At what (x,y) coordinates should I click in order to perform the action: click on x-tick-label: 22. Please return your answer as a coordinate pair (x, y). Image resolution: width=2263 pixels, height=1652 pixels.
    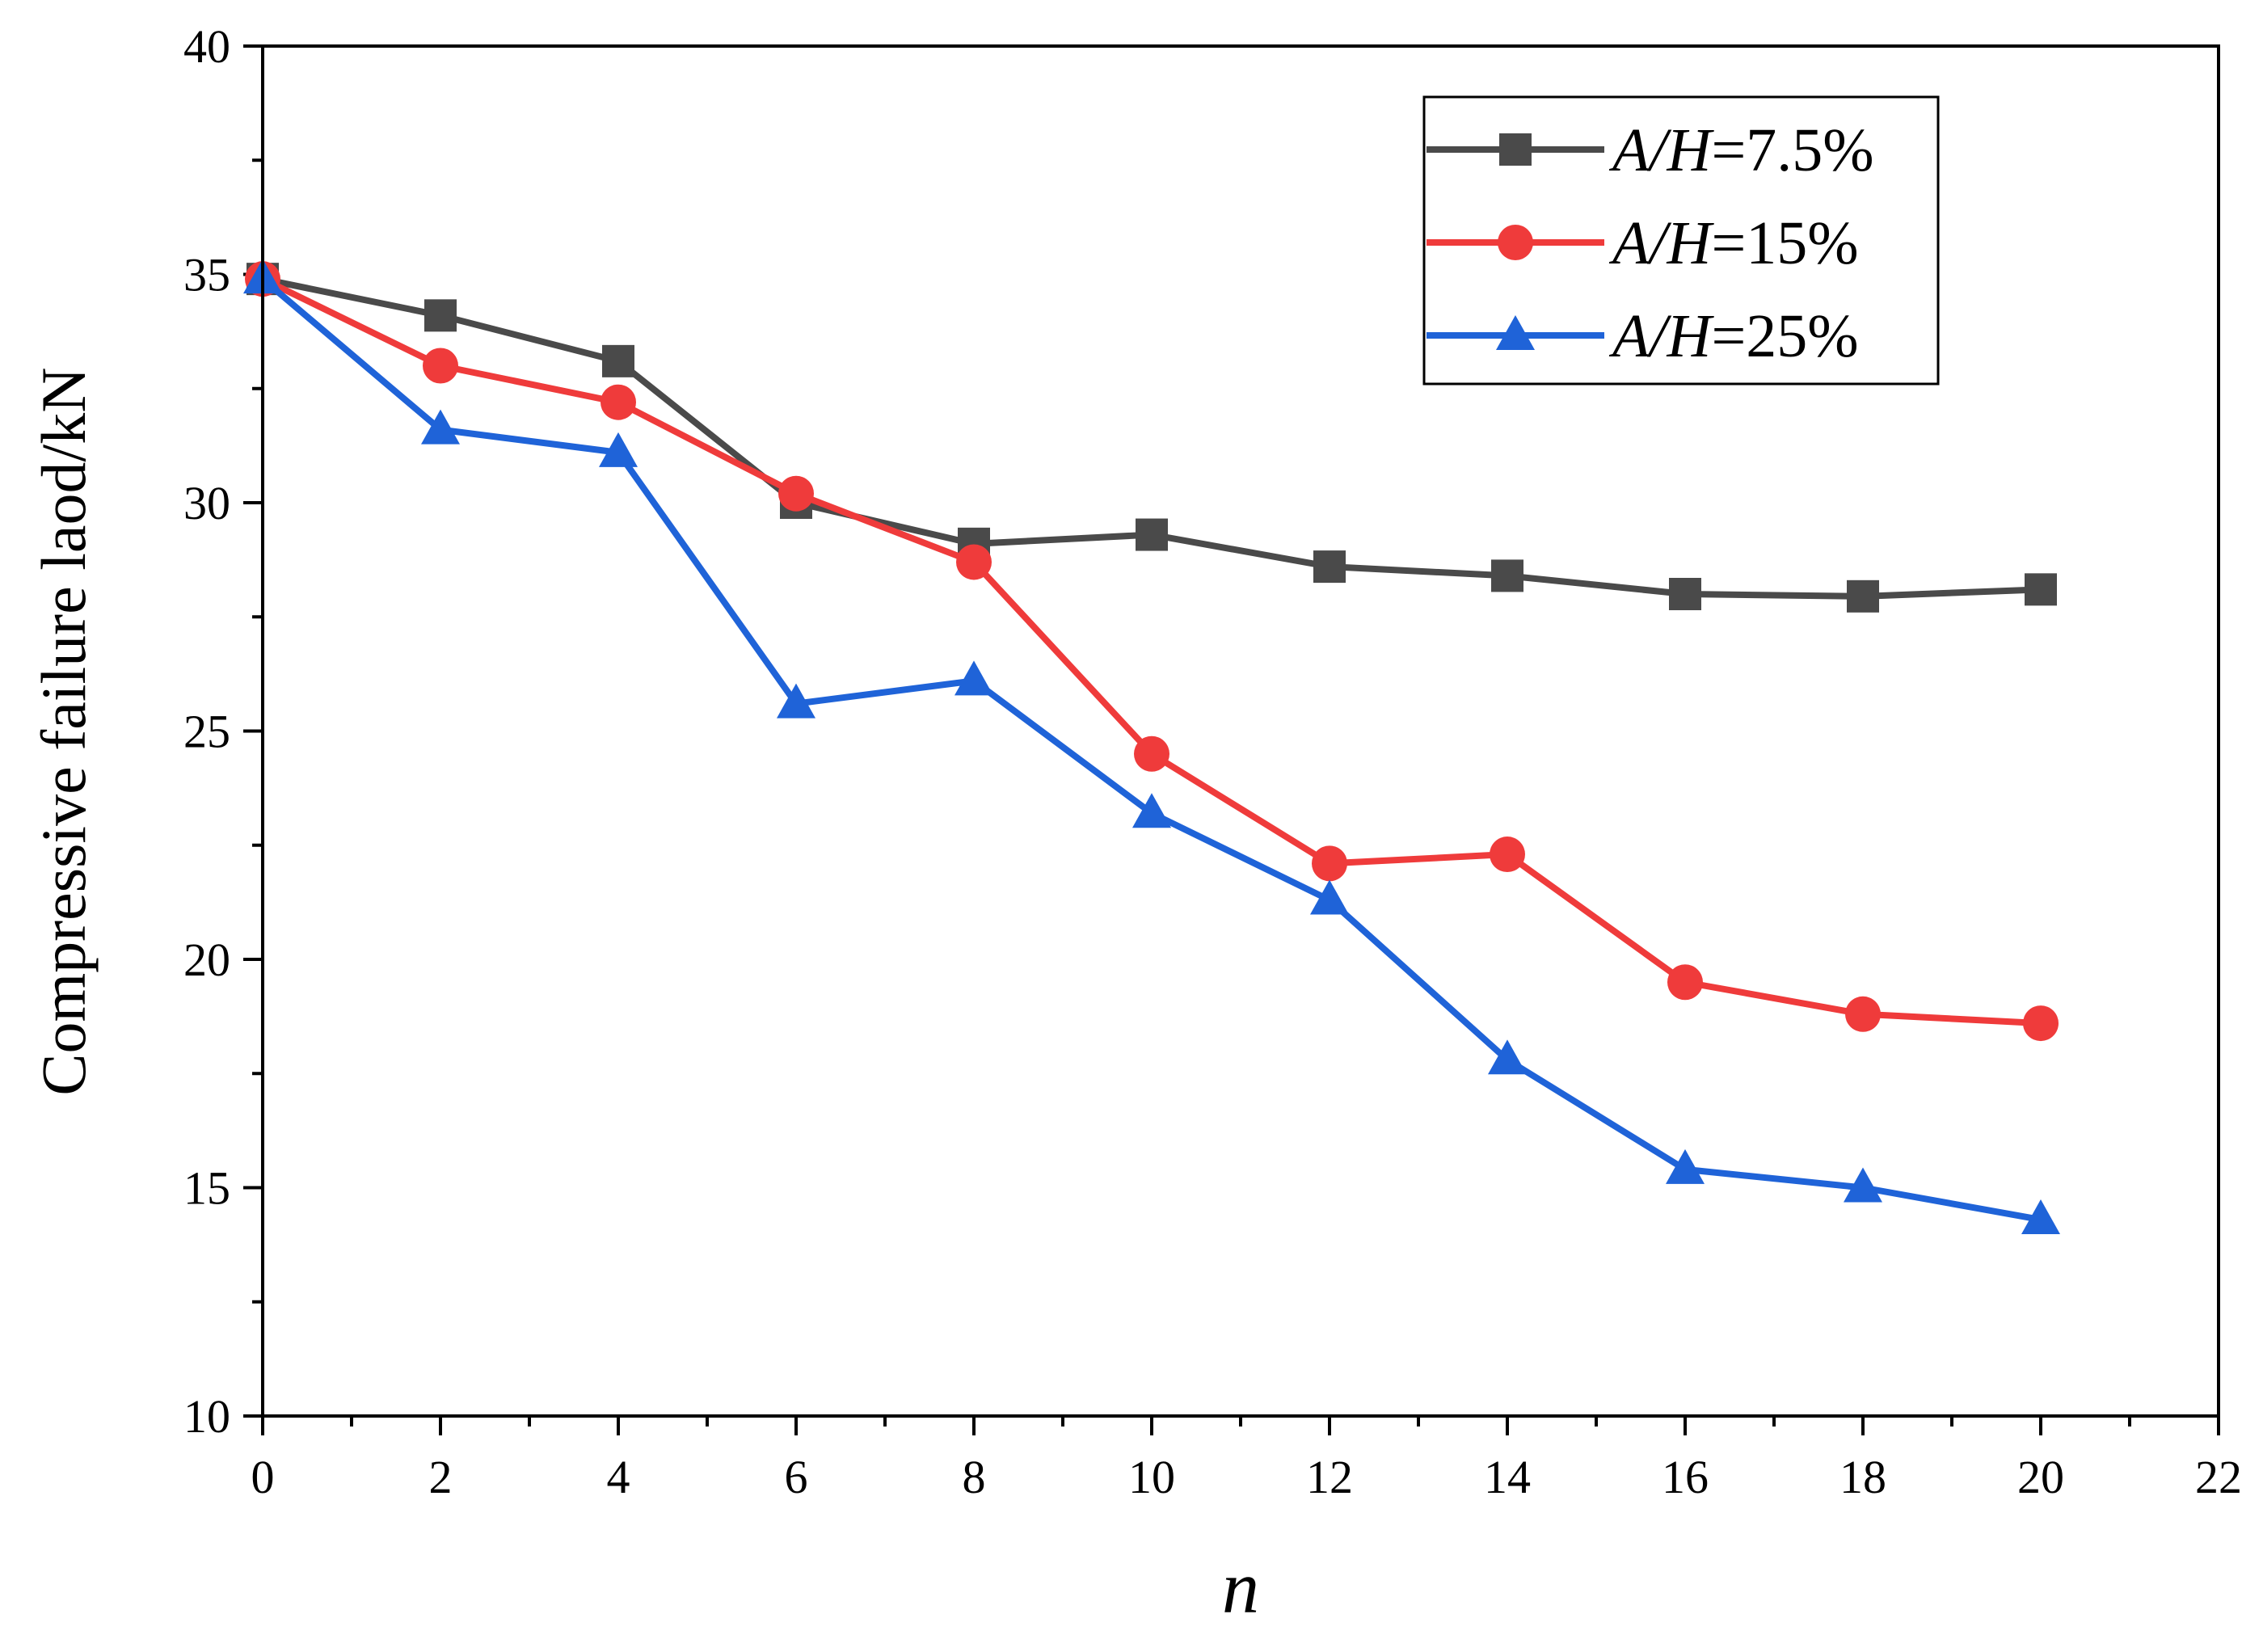
    Looking at the image, I should click on (2218, 1477).